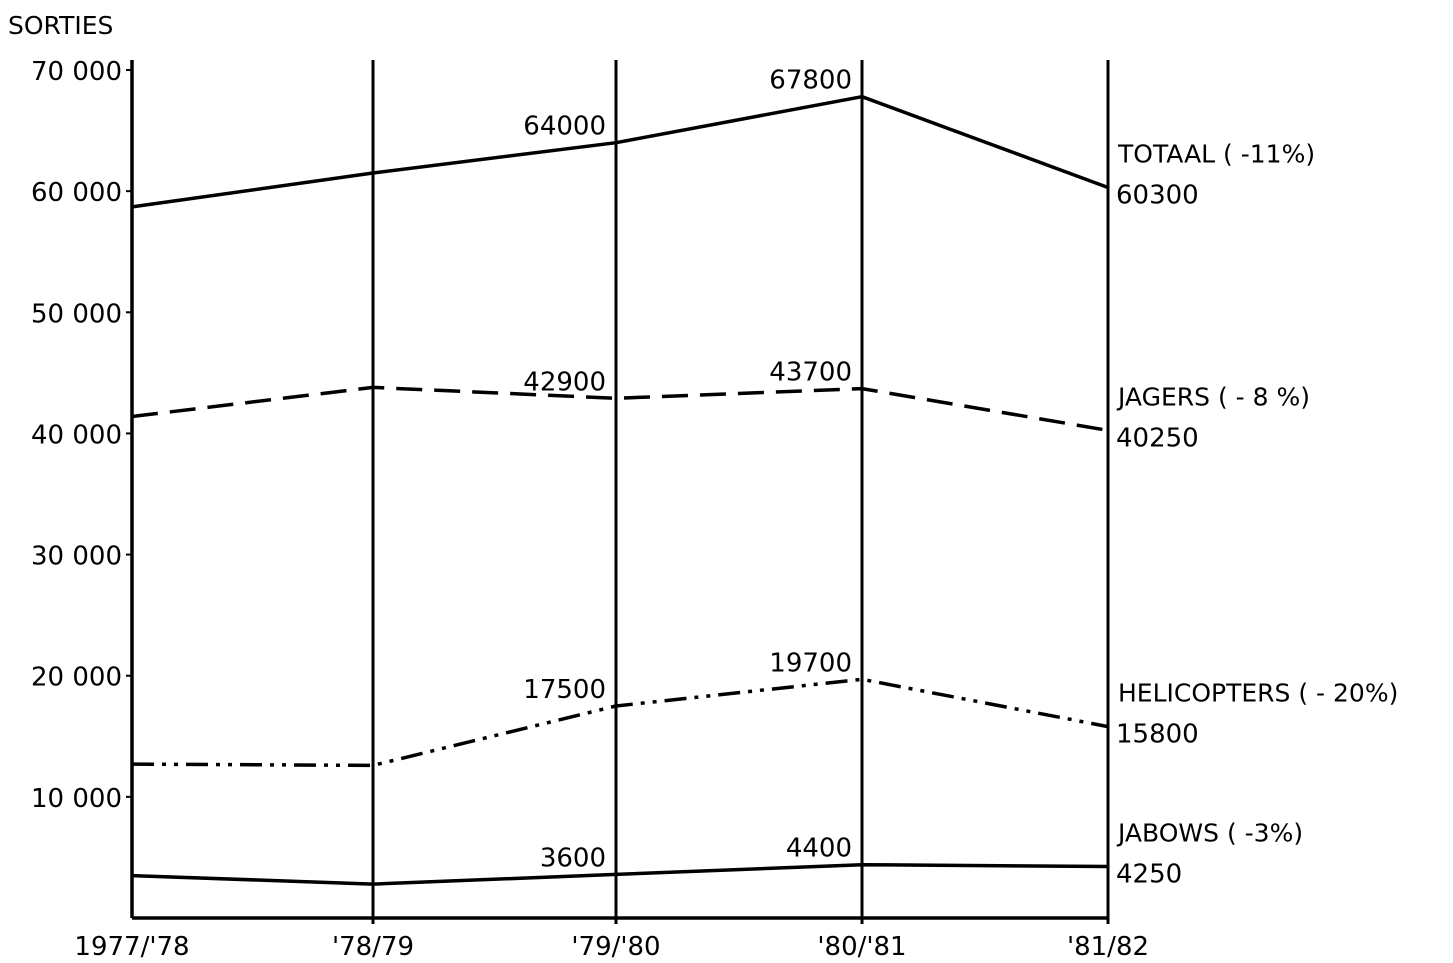  Describe the element at coordinates (1108, 947) in the screenshot. I see `x-tick-label-5: '81/82` at that location.